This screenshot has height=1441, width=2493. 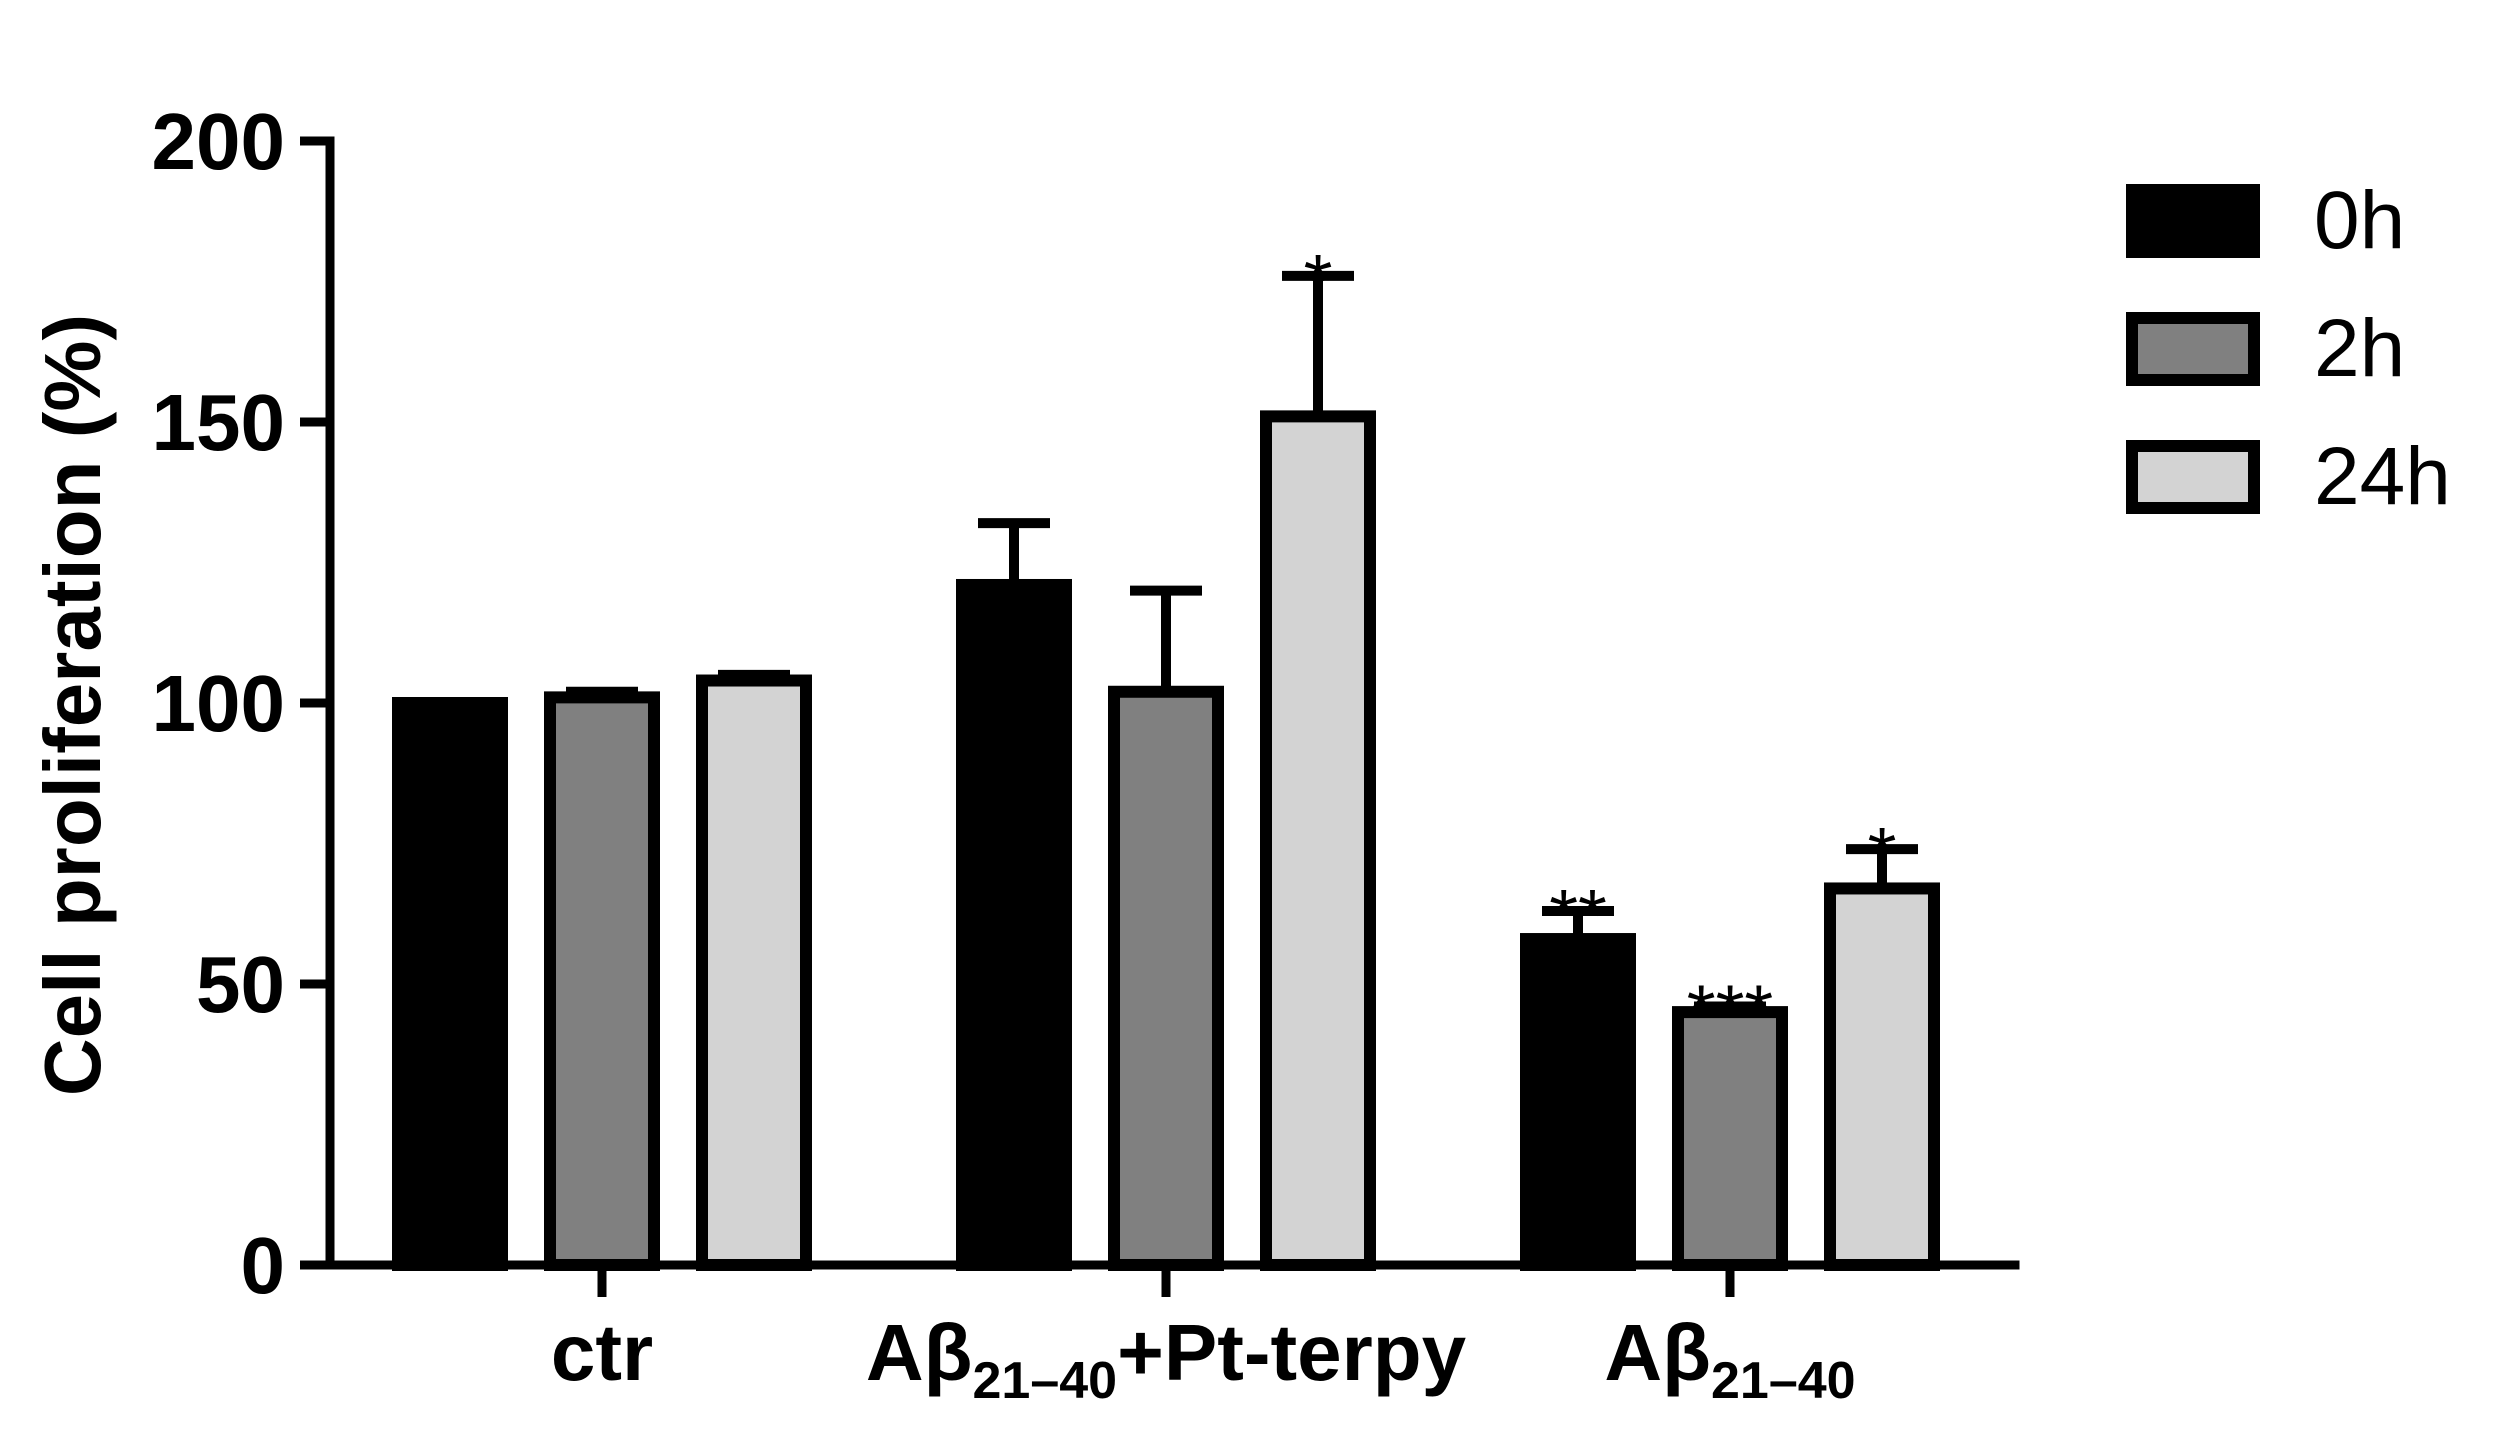 What do you see at coordinates (218, 703) in the screenshot?
I see `y-tick-label: 100` at bounding box center [218, 703].